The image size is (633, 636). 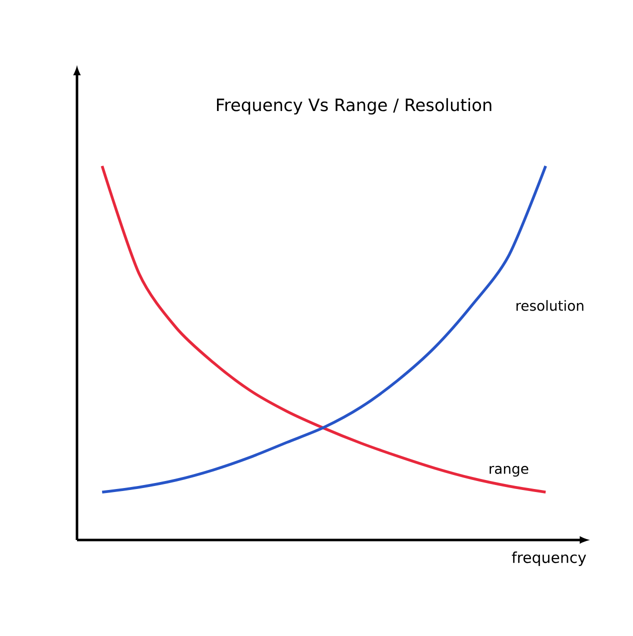 I want to click on chart-title: Frequency Vs Range / Resolution, so click(x=354, y=106).